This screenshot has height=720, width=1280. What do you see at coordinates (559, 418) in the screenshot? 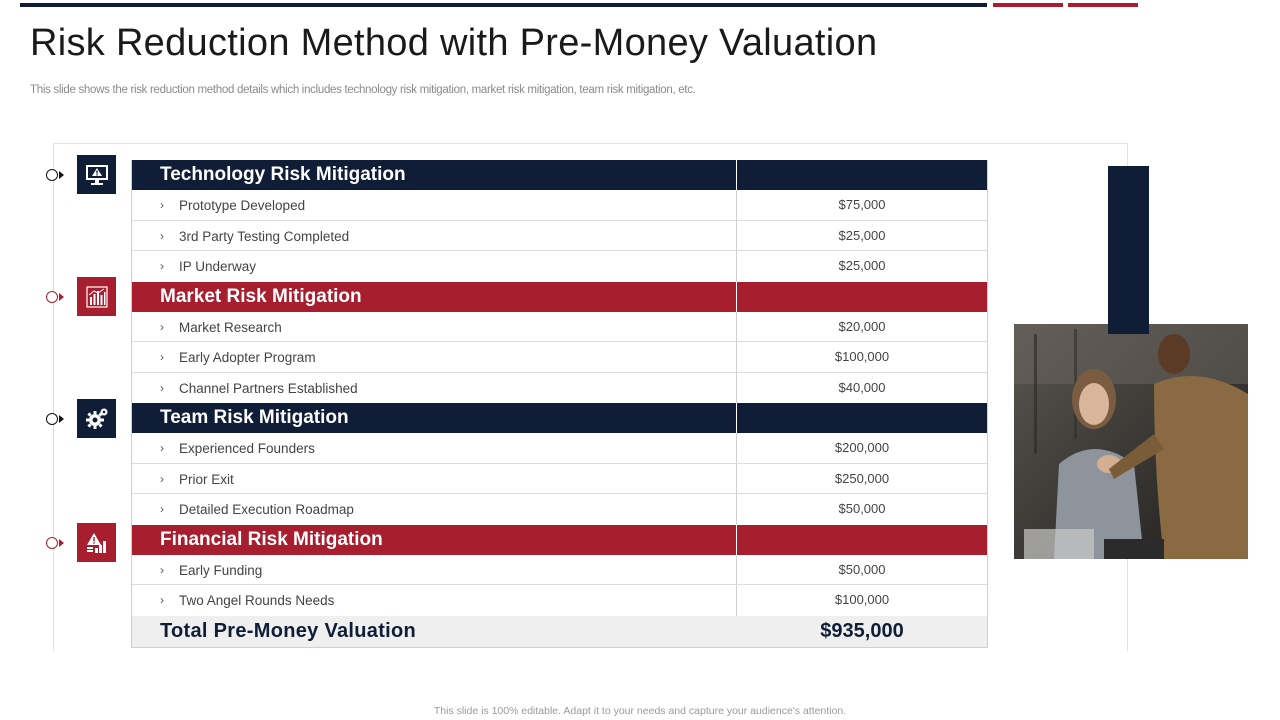
I see `section-header-team: Team Risk Mitigation` at bounding box center [559, 418].